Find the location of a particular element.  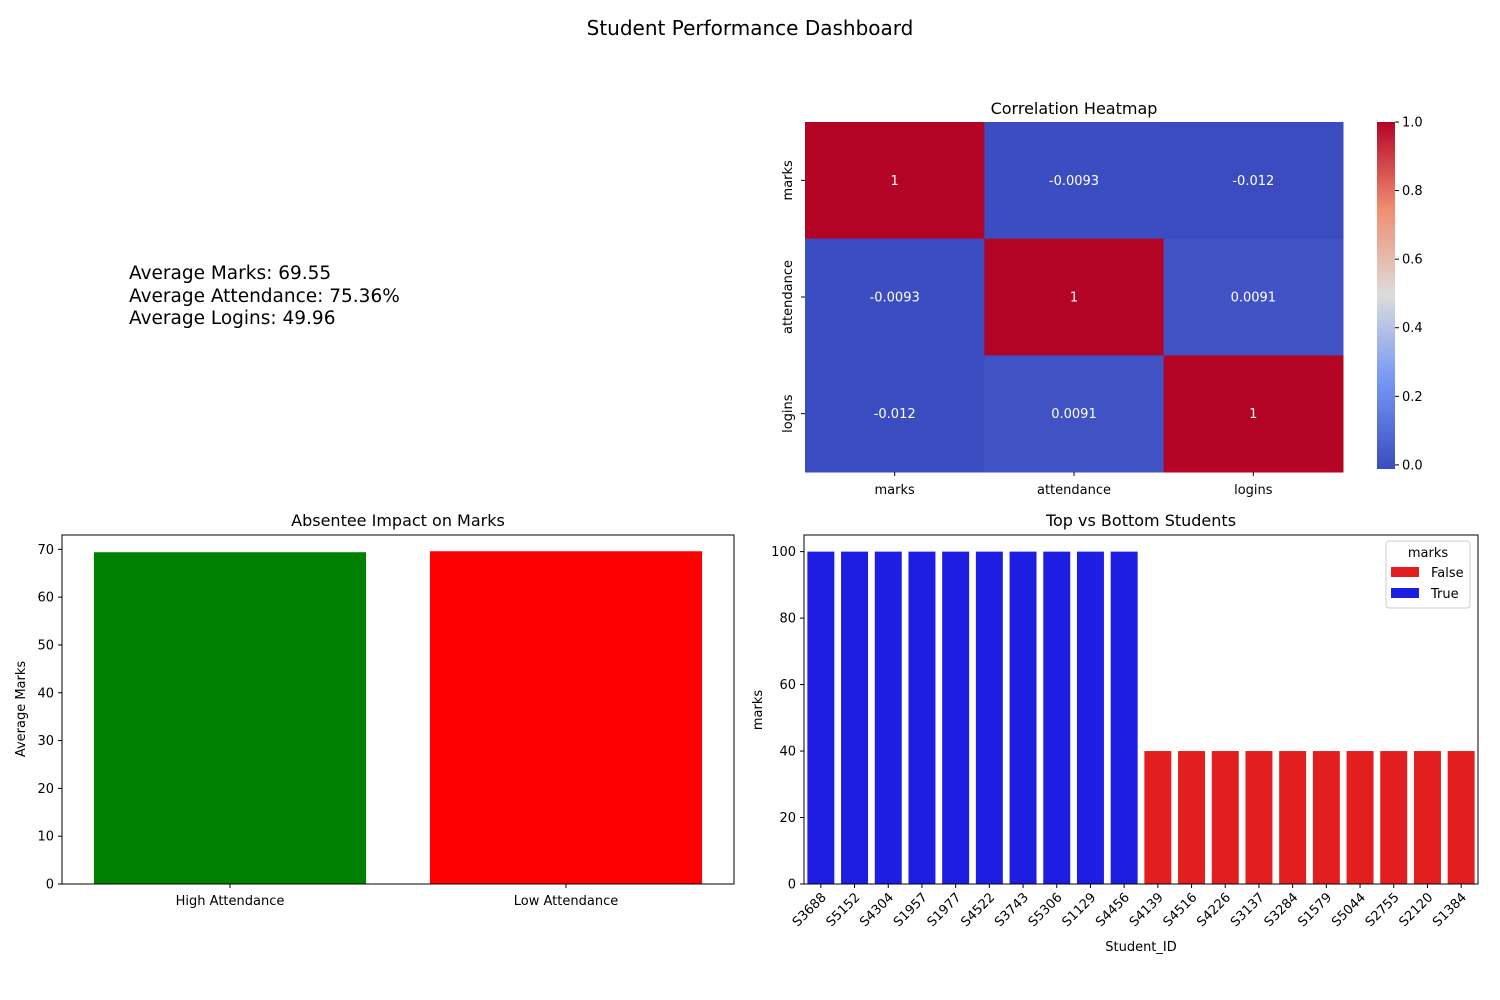

heatmap-cells is located at coordinates (1074, 297).